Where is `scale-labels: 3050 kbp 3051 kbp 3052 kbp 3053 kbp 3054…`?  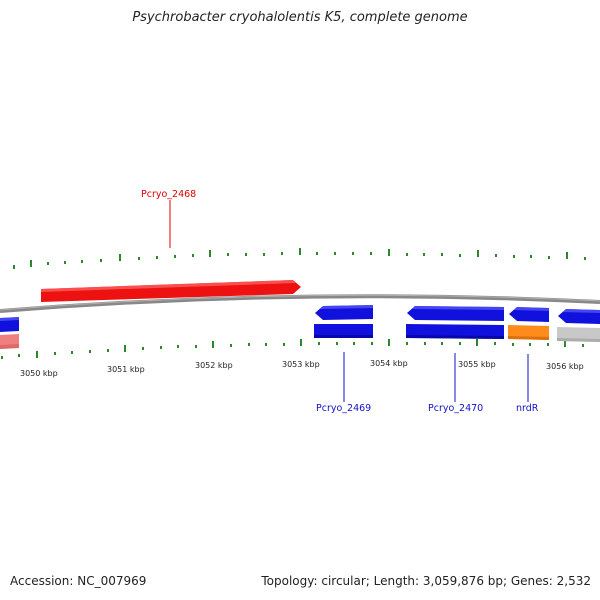
scale-labels: 3050 kbp 3051 kbp 3052 kbp 3053 kbp 3054… is located at coordinates (302, 368).